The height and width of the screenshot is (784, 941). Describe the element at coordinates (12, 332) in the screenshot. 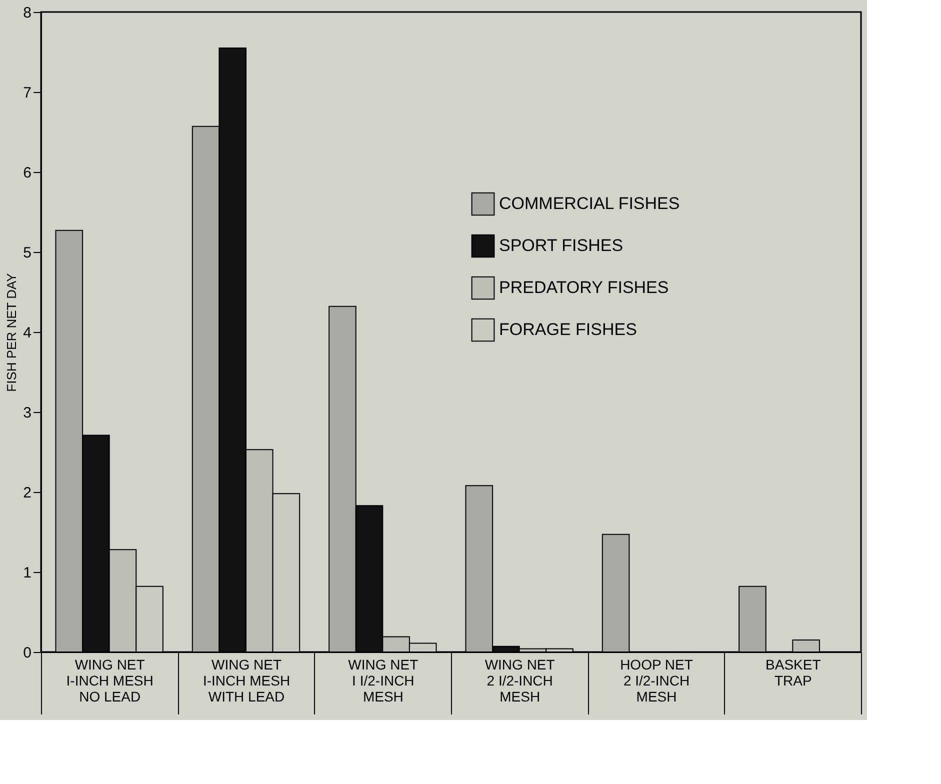

I see `y-axis-title: FISH PER NET DAY` at that location.